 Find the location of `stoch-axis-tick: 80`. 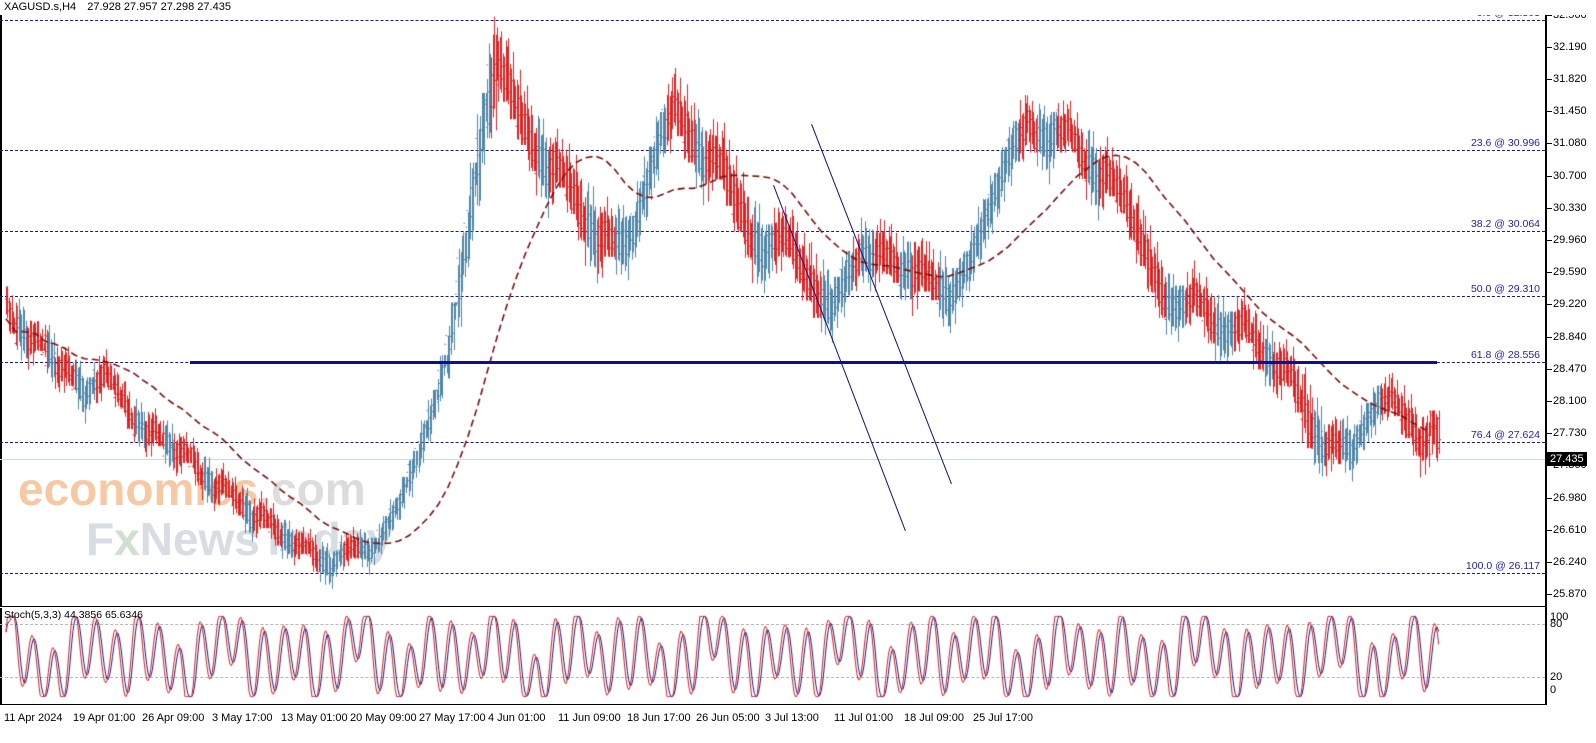

stoch-axis-tick: 80 is located at coordinates (1556, 624).